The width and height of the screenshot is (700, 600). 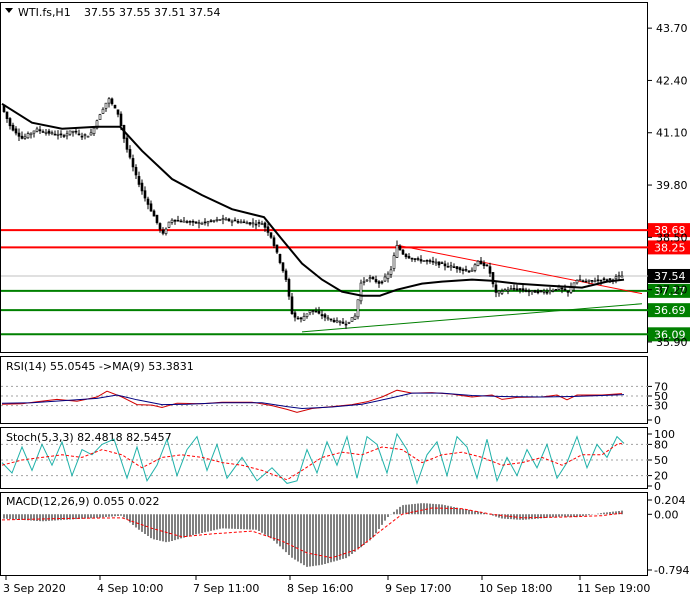 What do you see at coordinates (226, 588) in the screenshot?
I see `time-tick-label: 7 Sep 11:00` at bounding box center [226, 588].